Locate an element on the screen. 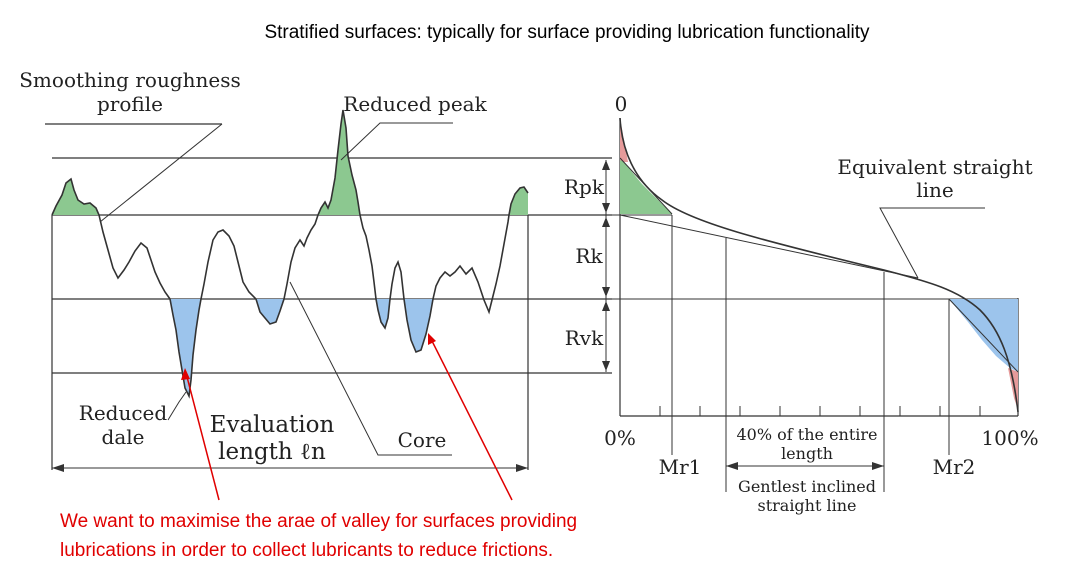 The image size is (1087, 582). forty-percent-label: length is located at coordinates (807, 453).